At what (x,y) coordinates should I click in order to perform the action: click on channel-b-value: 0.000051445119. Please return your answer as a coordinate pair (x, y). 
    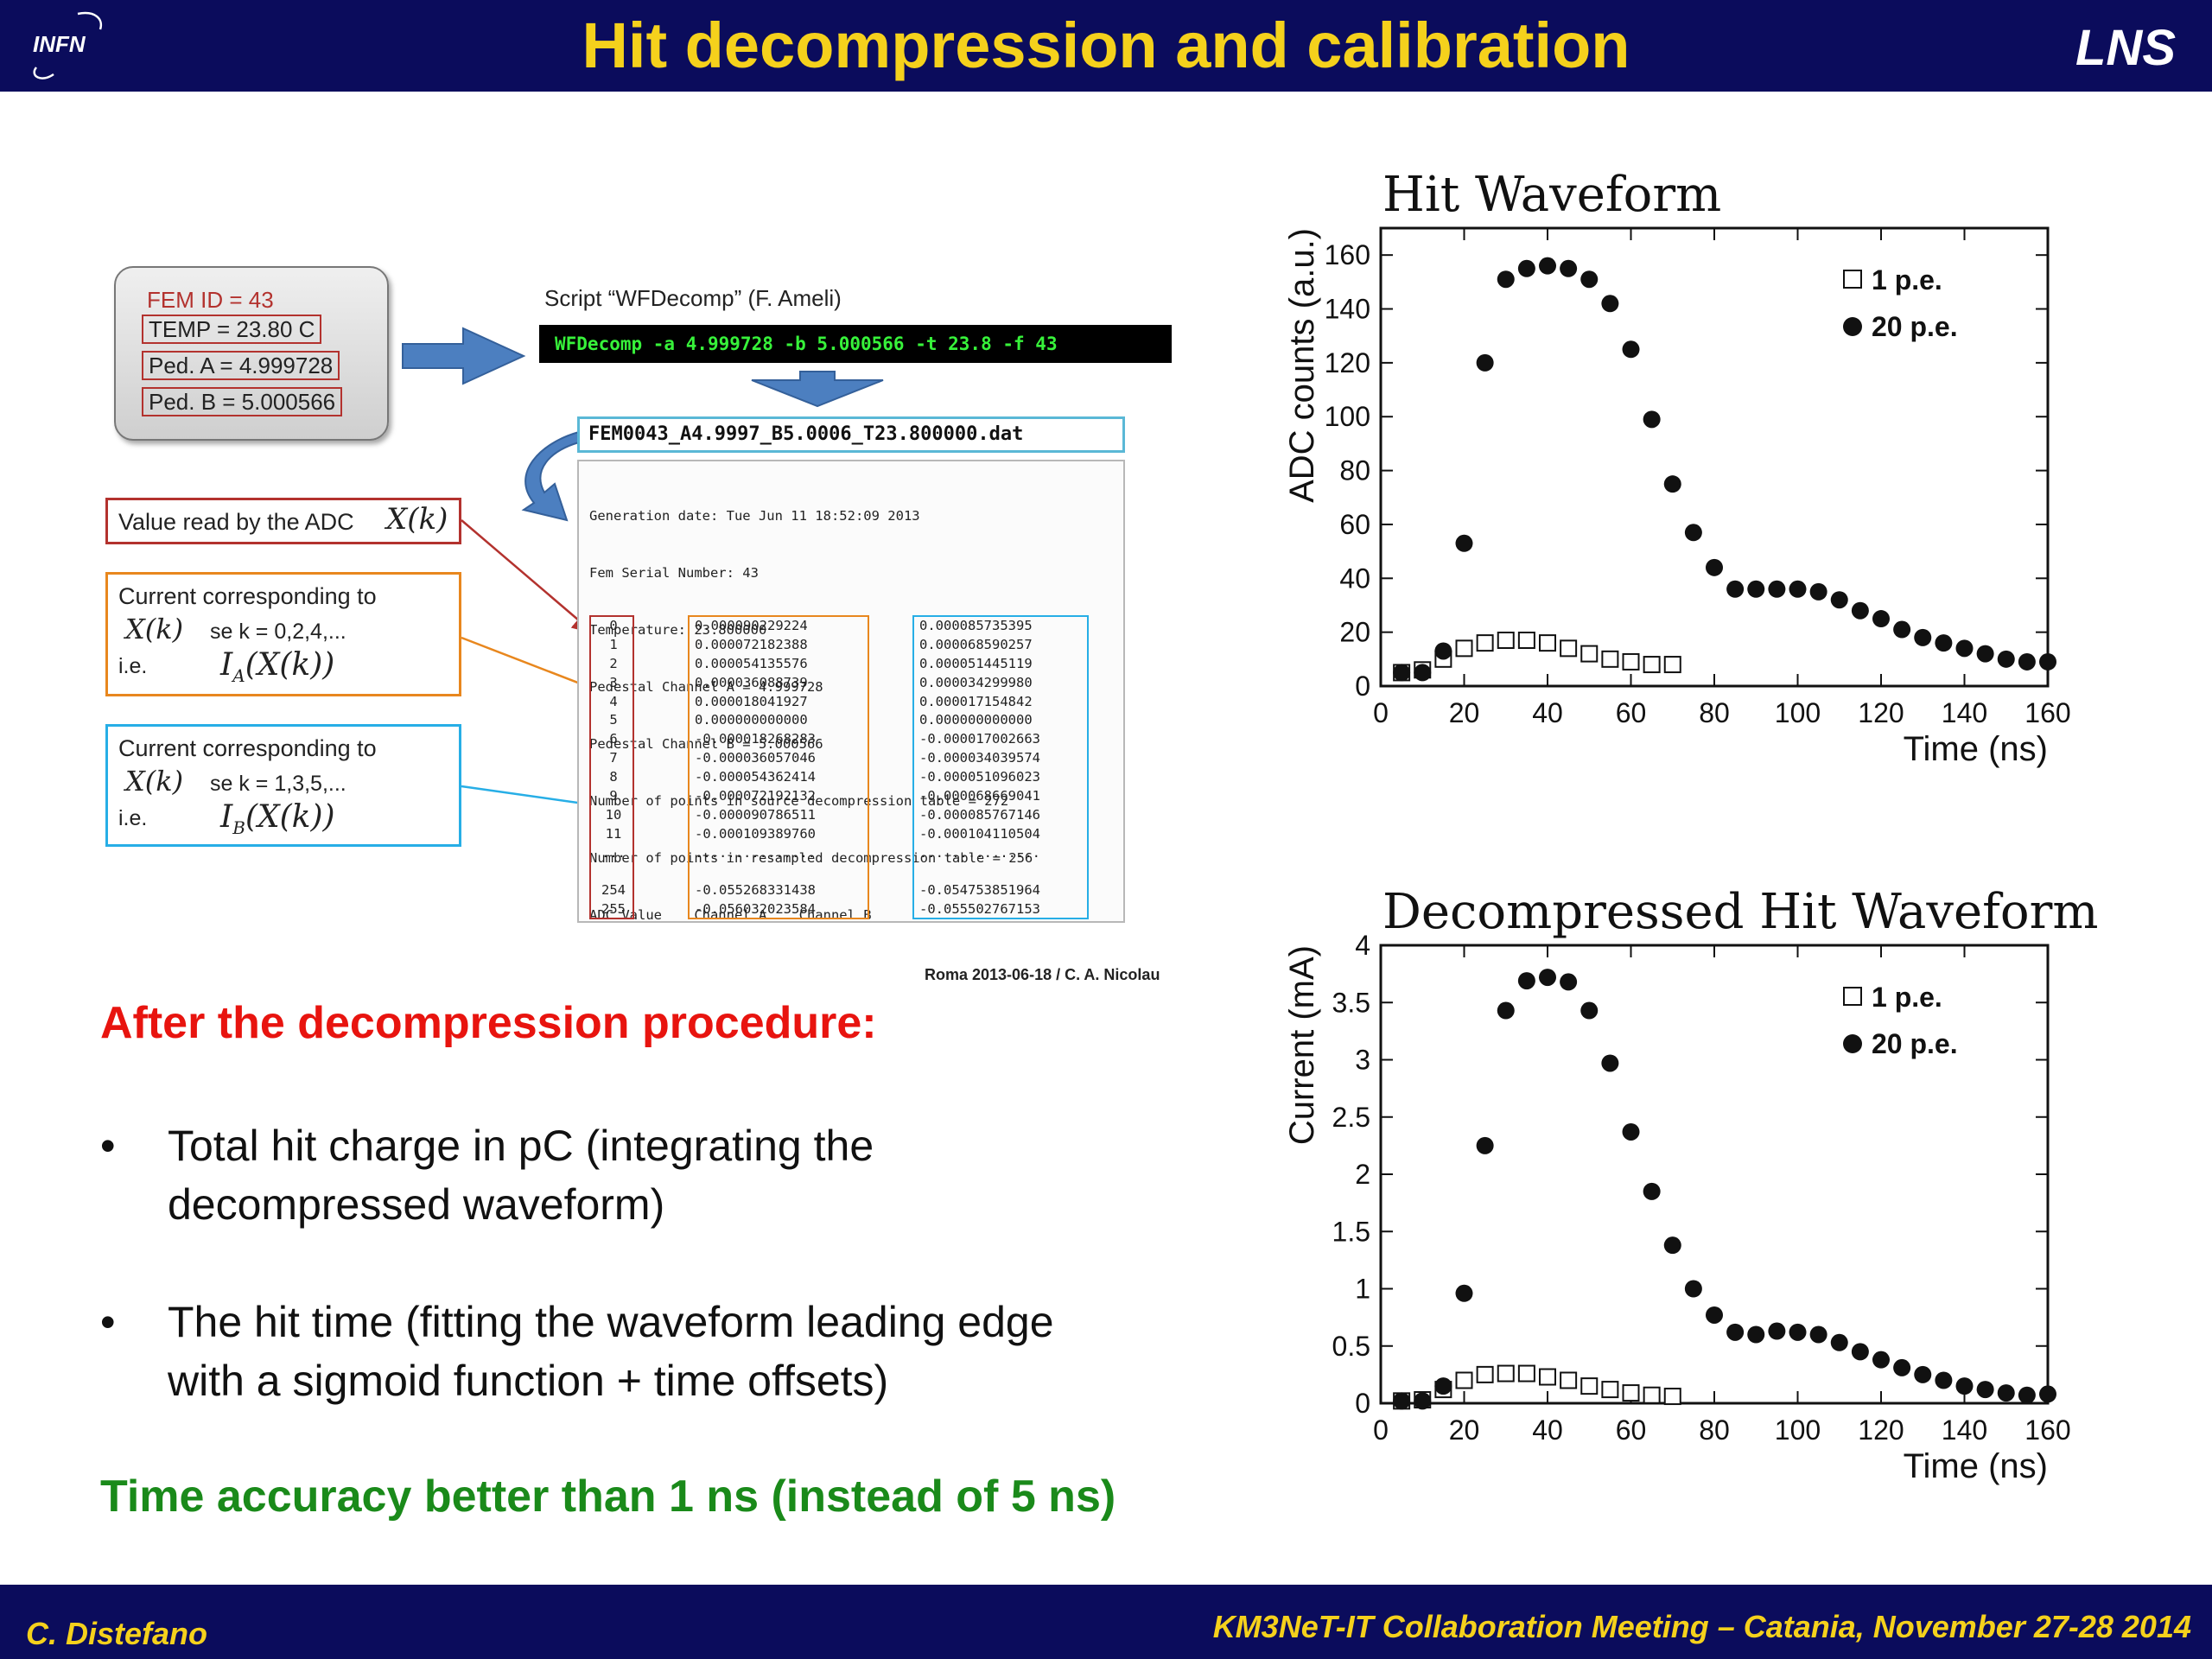
    Looking at the image, I should click on (976, 663).